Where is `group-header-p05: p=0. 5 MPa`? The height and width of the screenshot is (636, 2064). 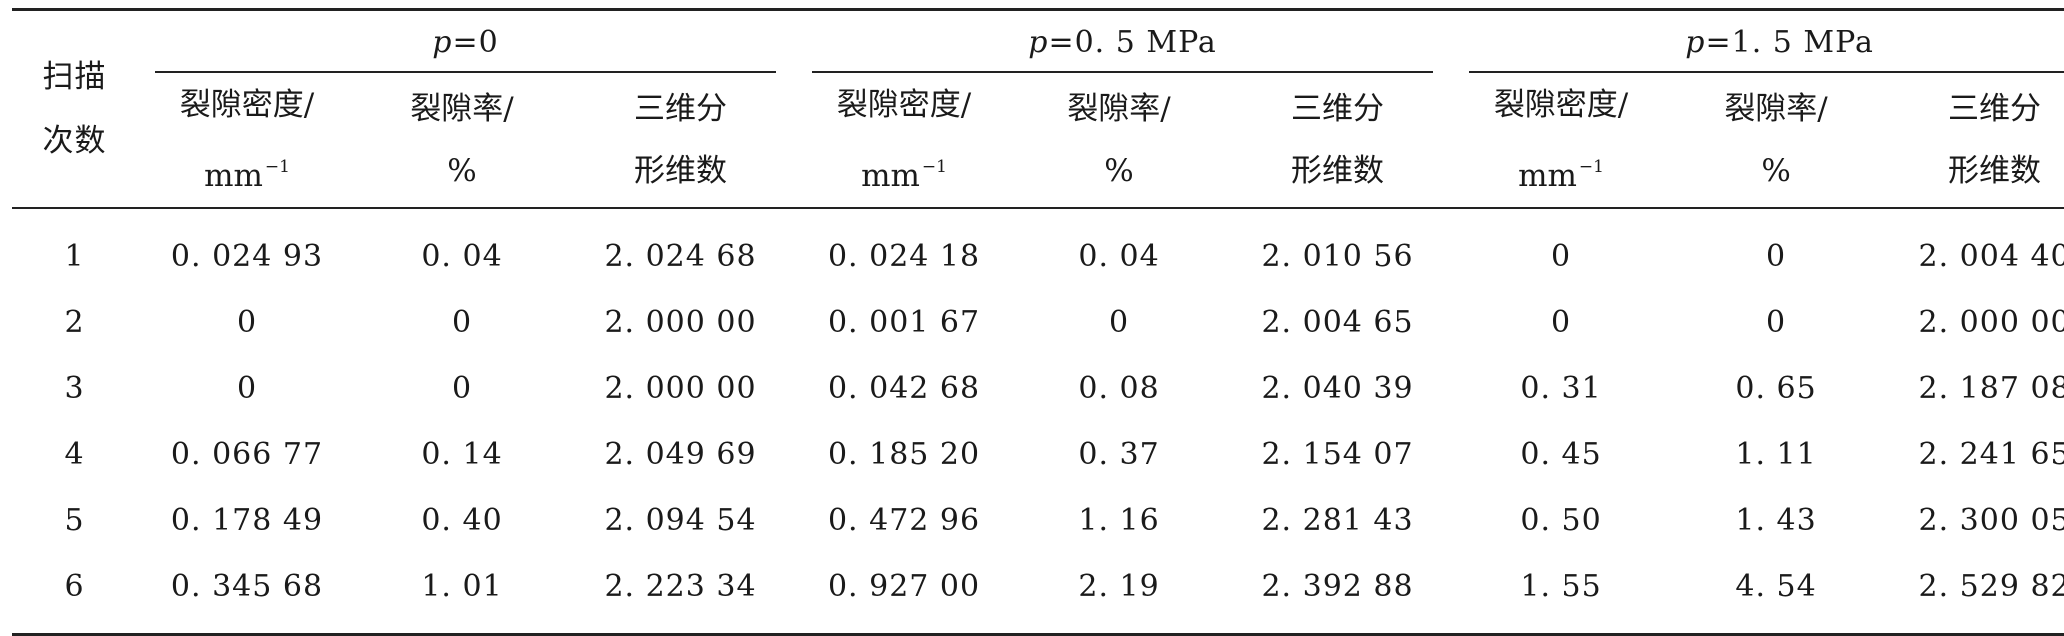
group-header-p05: p=0. 5 MPa is located at coordinates (1123, 40).